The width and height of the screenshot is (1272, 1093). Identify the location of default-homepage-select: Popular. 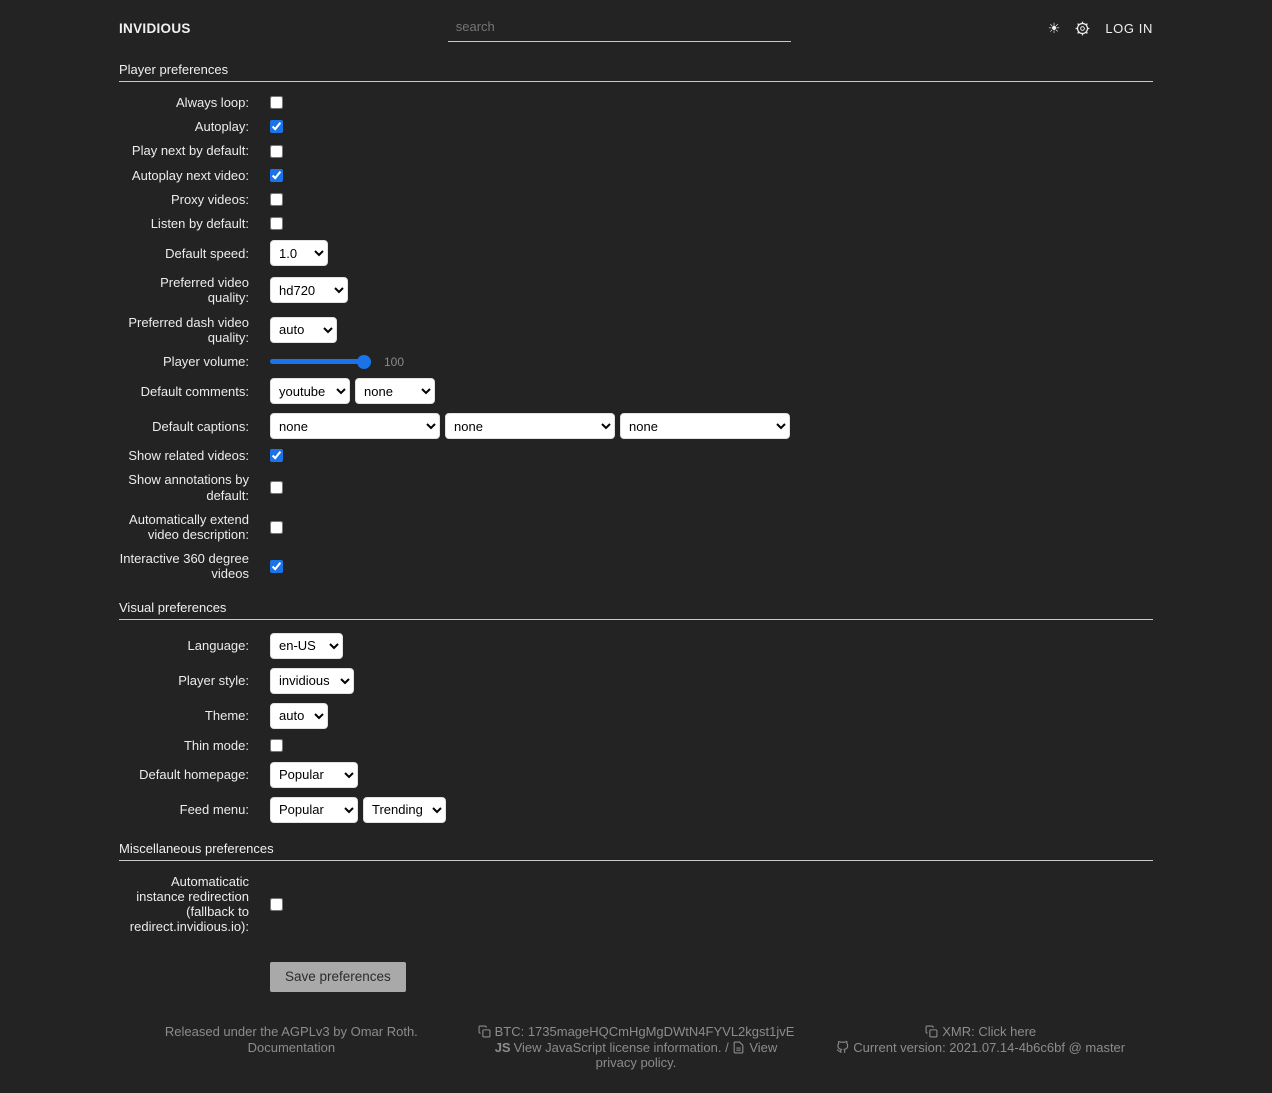
(314, 774).